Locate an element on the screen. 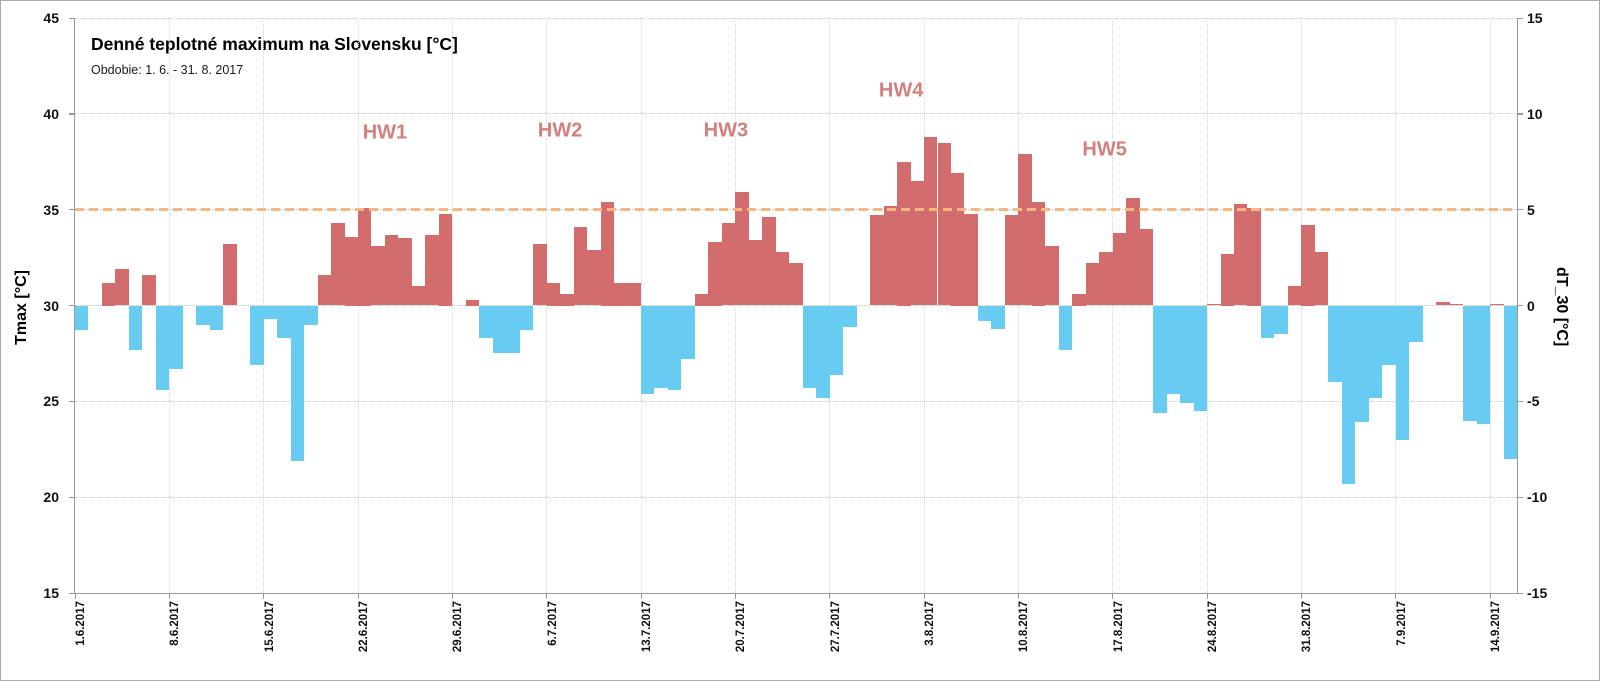 This screenshot has height=681, width=1600. x-axis-date-label: 6.7.2017 is located at coordinates (552, 623).